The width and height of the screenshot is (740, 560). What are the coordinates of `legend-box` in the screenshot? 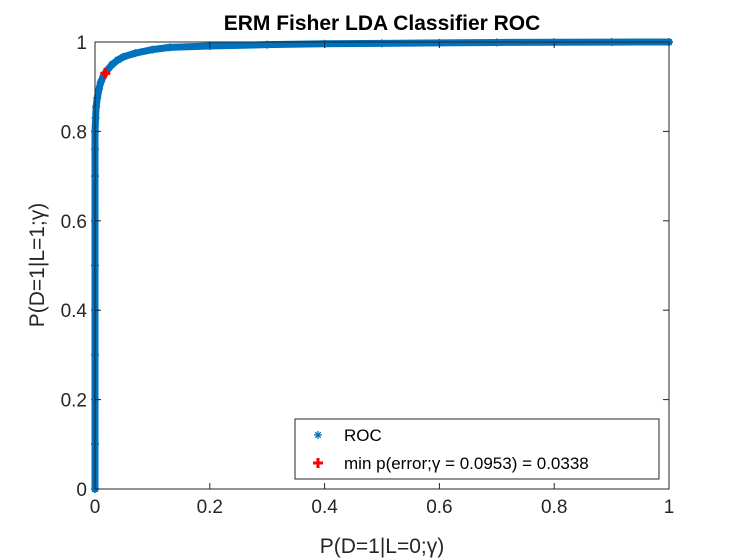 It's located at (477, 449).